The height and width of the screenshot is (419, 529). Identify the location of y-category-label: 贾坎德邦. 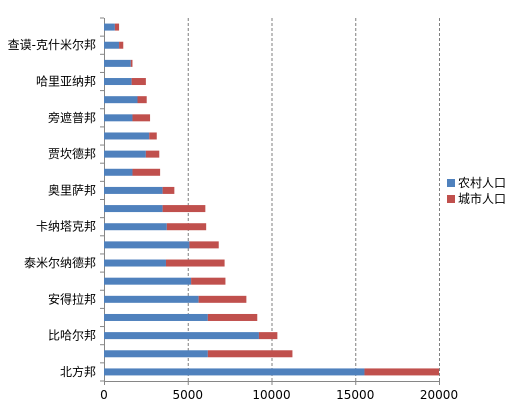
(72, 153).